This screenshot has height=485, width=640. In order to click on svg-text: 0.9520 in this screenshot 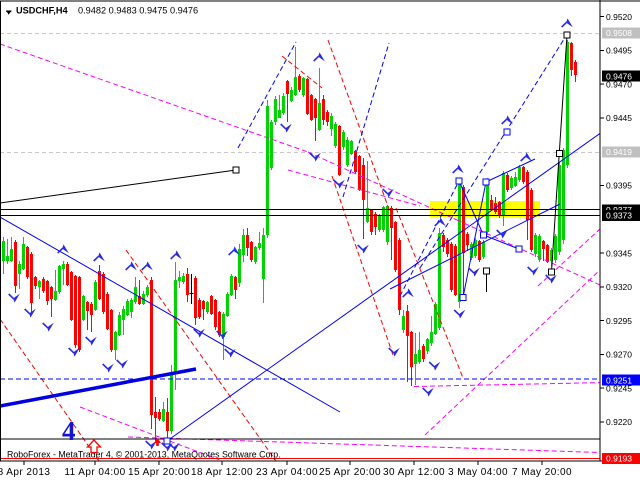, I will do `click(619, 17)`.